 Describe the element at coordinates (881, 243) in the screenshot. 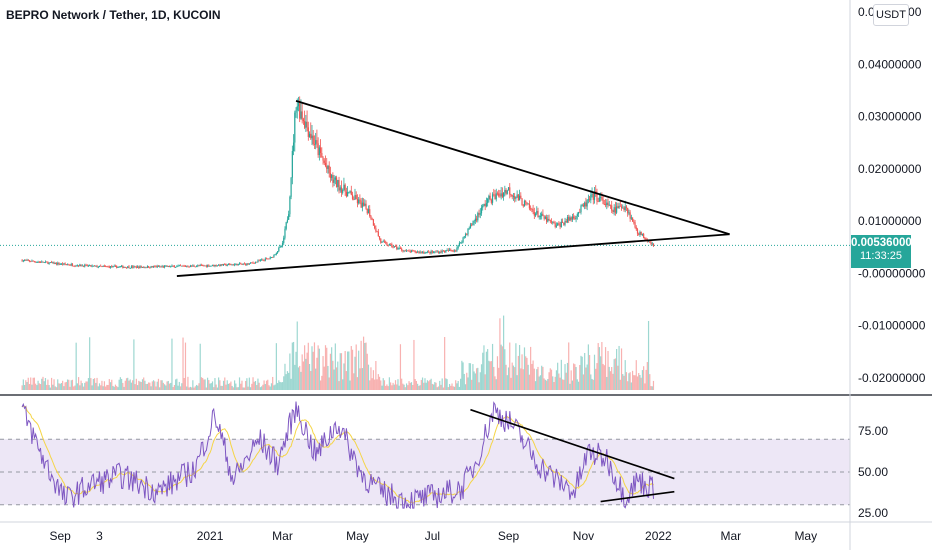

I see `last-price-value: 0.00536000` at that location.